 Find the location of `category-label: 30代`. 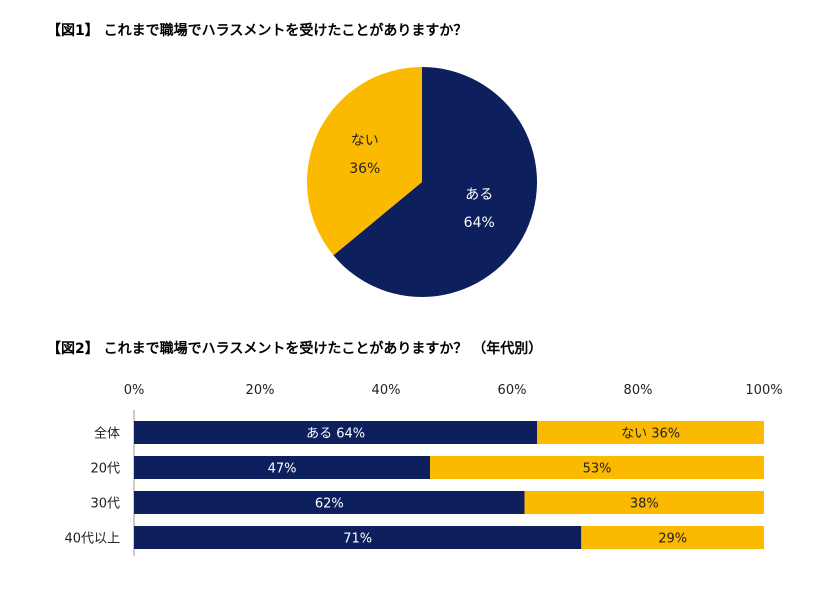

category-label: 30代 is located at coordinates (105, 504).